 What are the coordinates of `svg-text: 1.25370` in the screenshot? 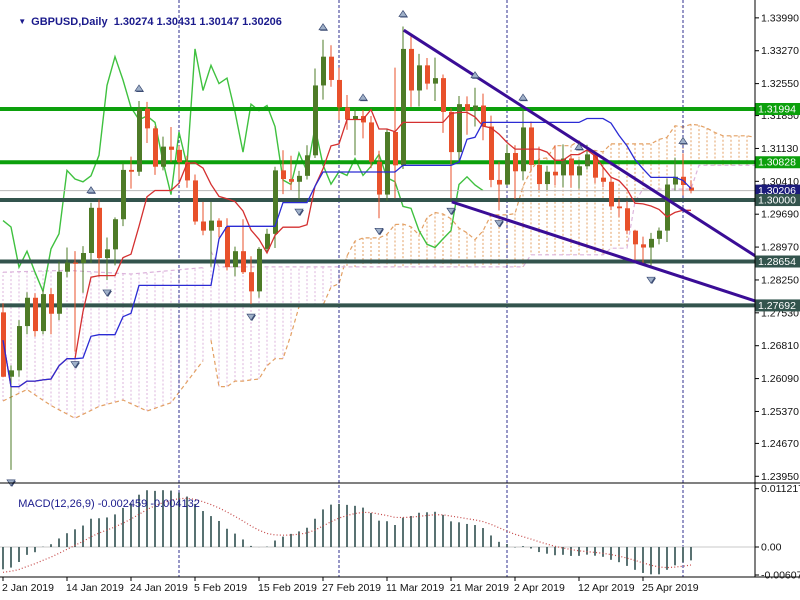 It's located at (780, 412).